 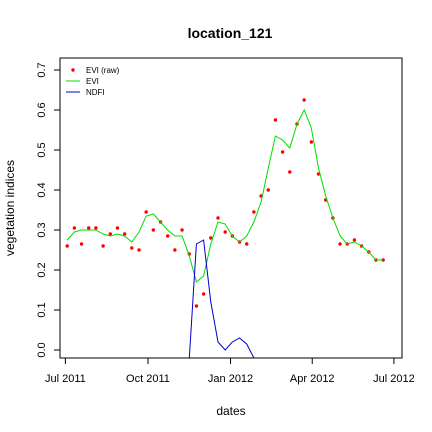 I want to click on legend-label-evi-raw: EVI (raw), so click(x=103, y=70).